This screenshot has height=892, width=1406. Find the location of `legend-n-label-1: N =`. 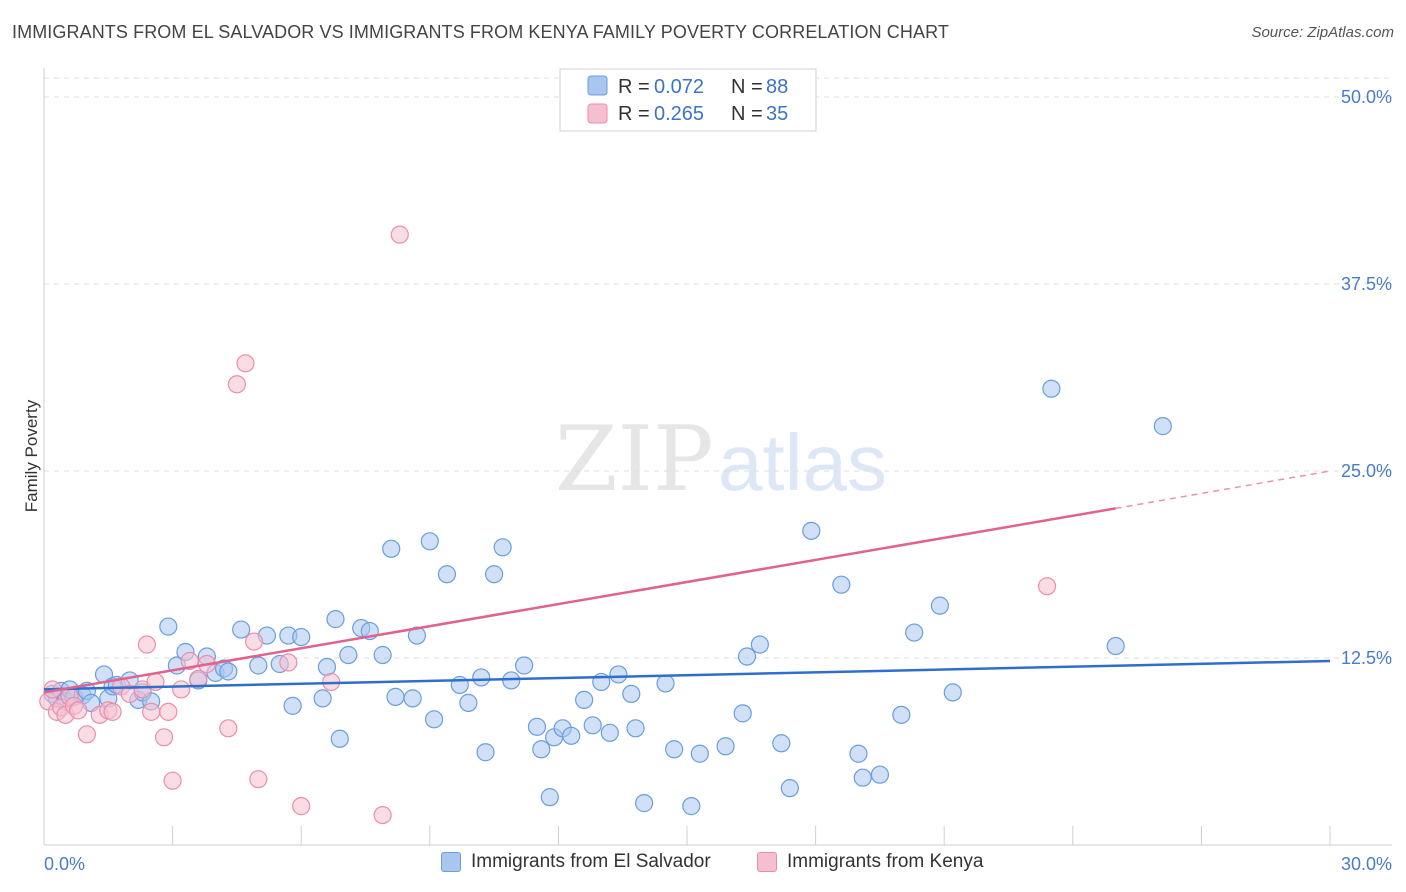

legend-n-label-1: N = is located at coordinates (747, 87).